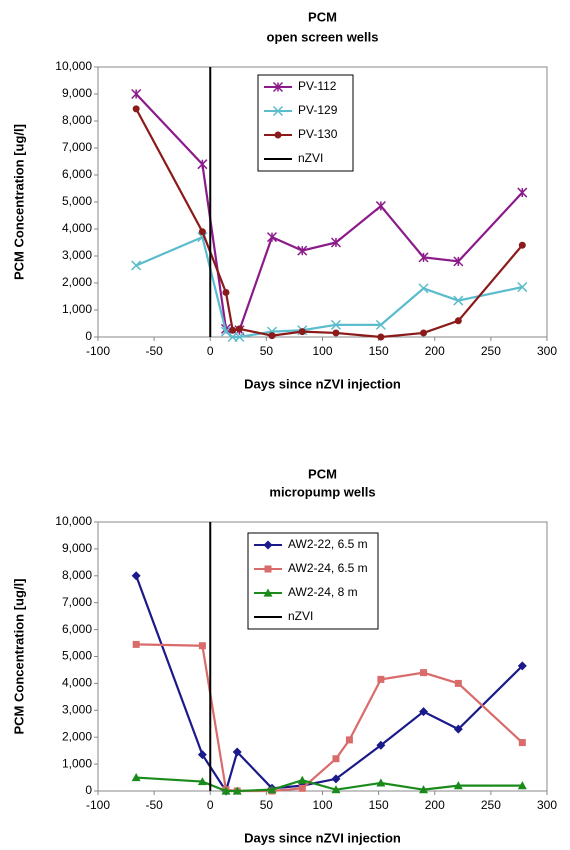 The width and height of the screenshot is (570, 850). What do you see at coordinates (88, 336) in the screenshot?
I see `y-tick-label: 0` at bounding box center [88, 336].